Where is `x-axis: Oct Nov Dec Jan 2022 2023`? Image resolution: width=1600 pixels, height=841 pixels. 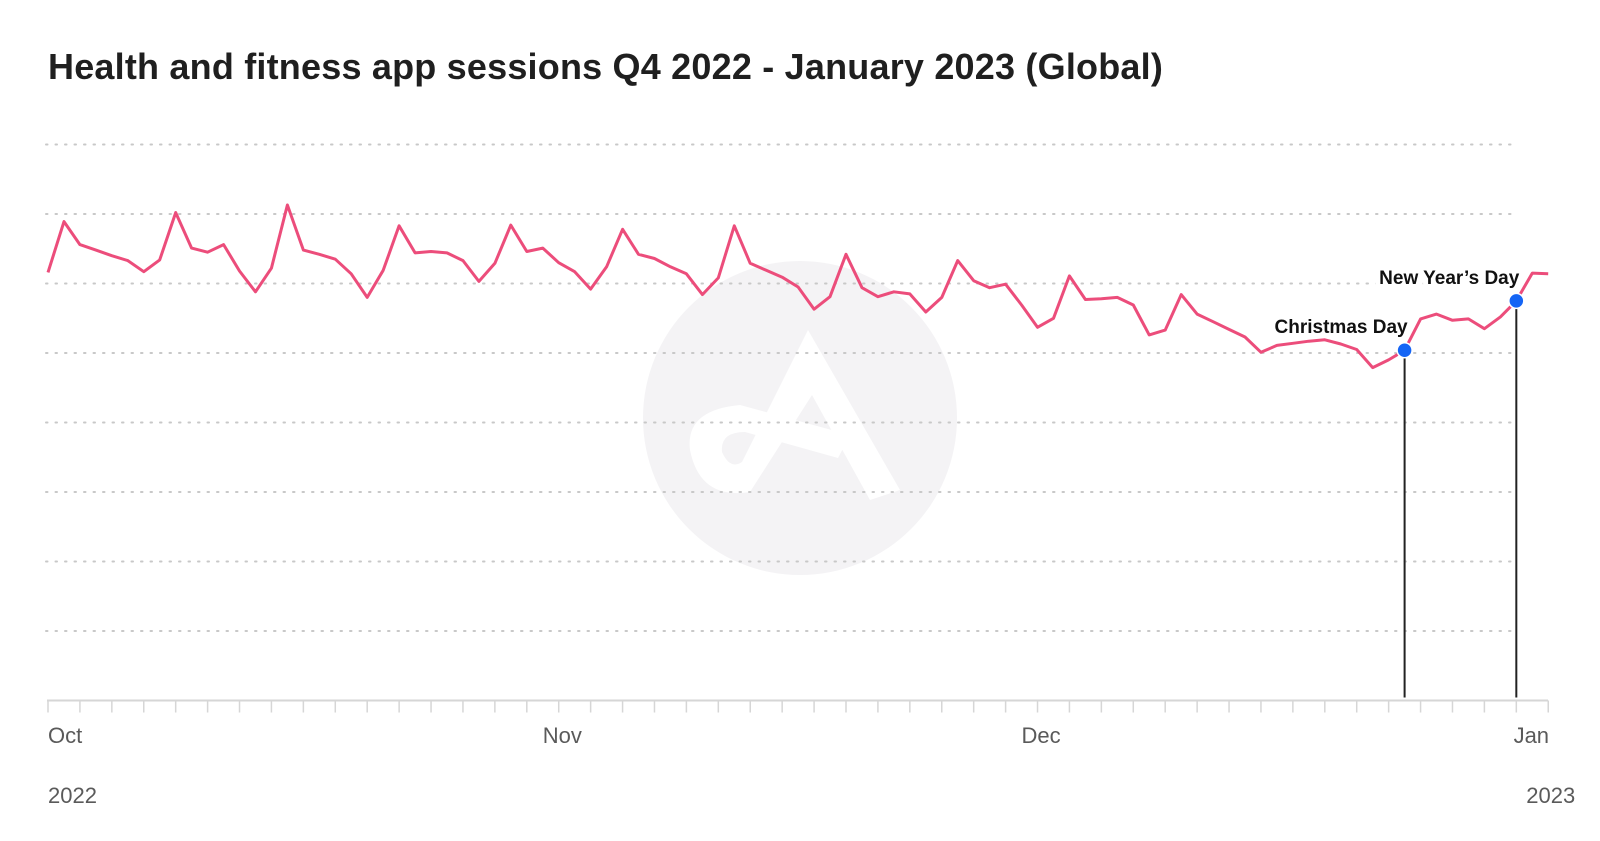 x-axis: Oct Nov Dec Jan 2022 2023 is located at coordinates (811, 753).